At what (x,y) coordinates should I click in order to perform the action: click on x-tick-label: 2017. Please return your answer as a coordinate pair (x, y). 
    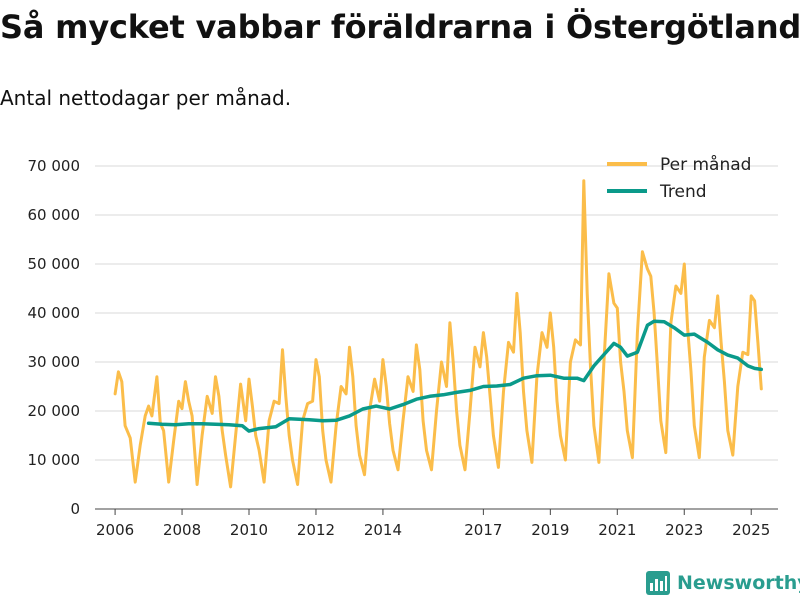
    Looking at the image, I should click on (483, 530).